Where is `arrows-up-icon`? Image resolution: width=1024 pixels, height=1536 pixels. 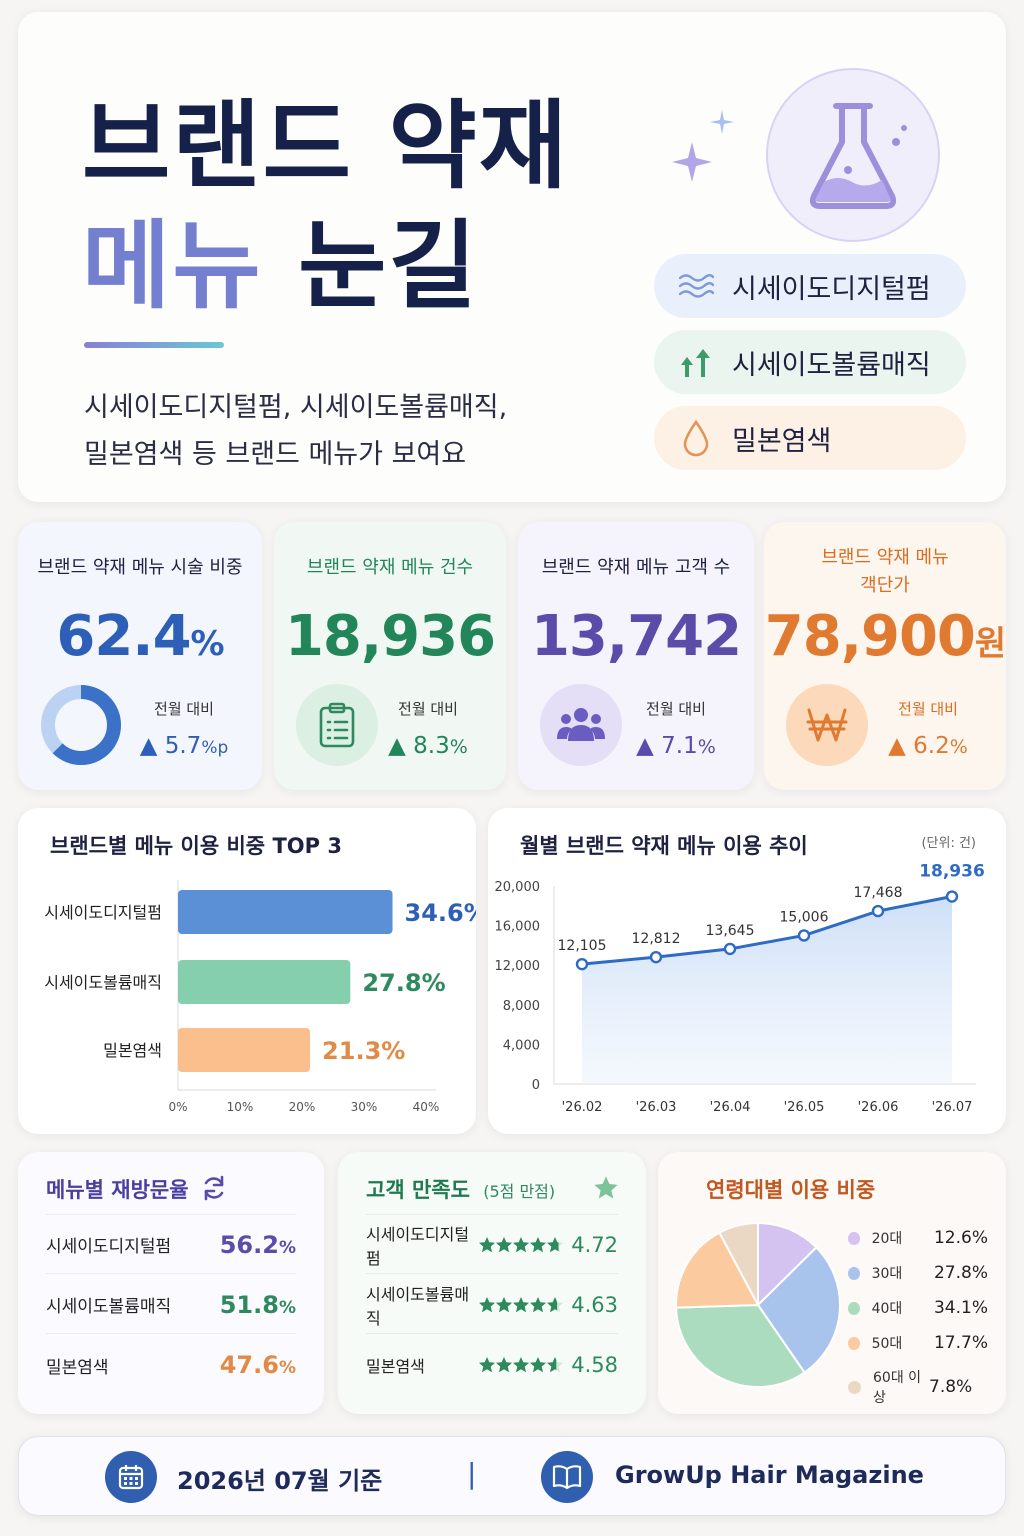
arrows-up-icon is located at coordinates (696, 362).